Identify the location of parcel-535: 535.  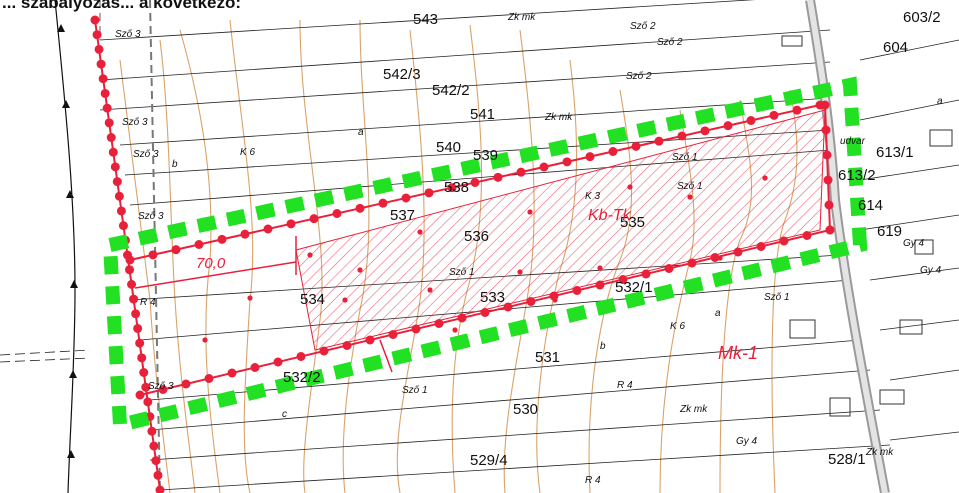
(633, 222).